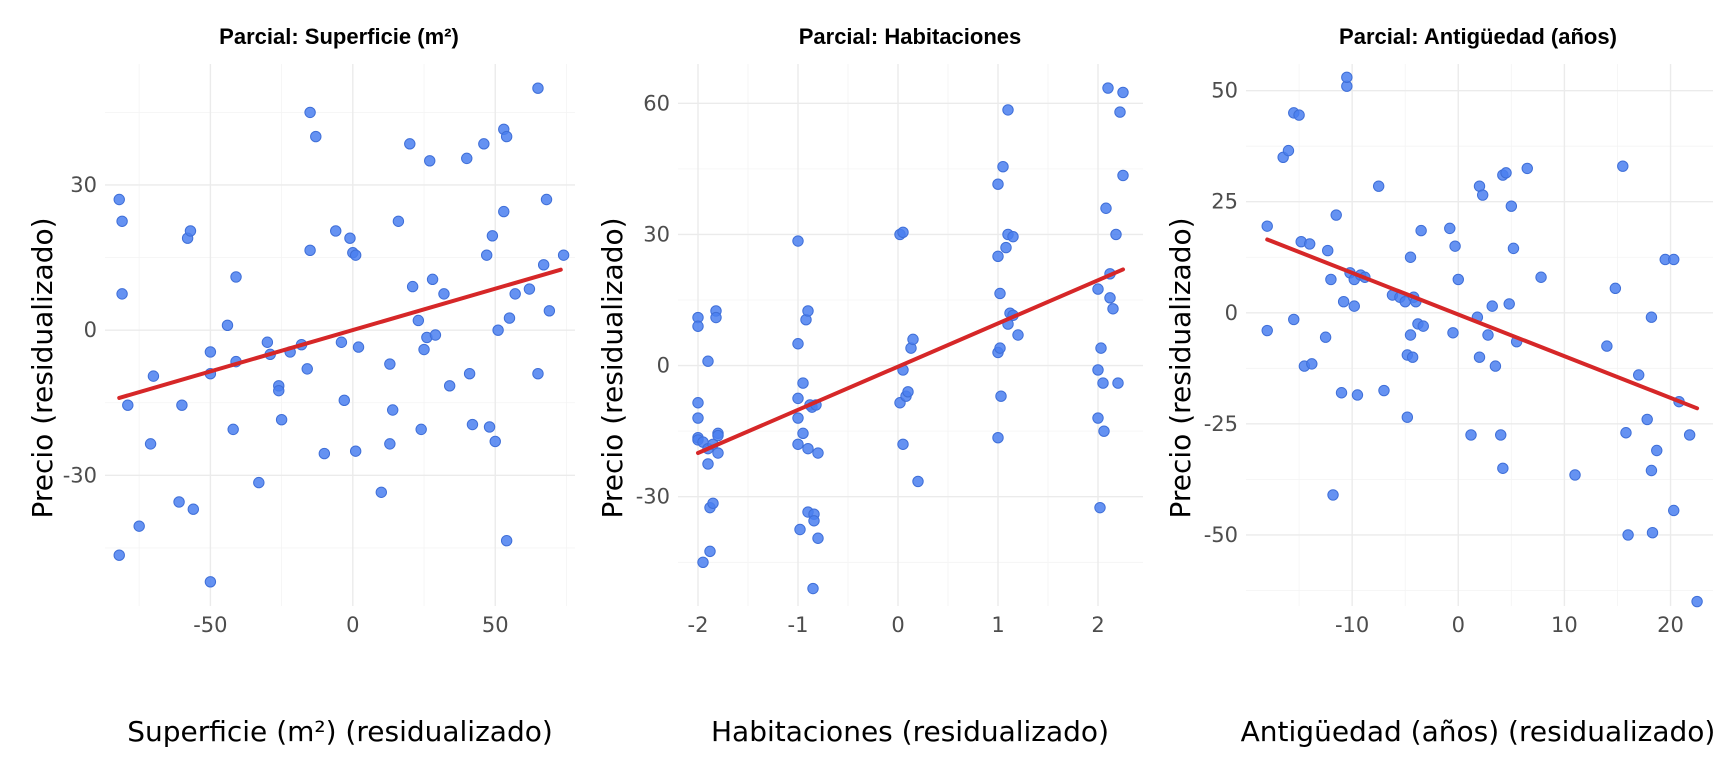  What do you see at coordinates (1224, 91) in the screenshot?
I see `y-tick-label: 50` at bounding box center [1224, 91].